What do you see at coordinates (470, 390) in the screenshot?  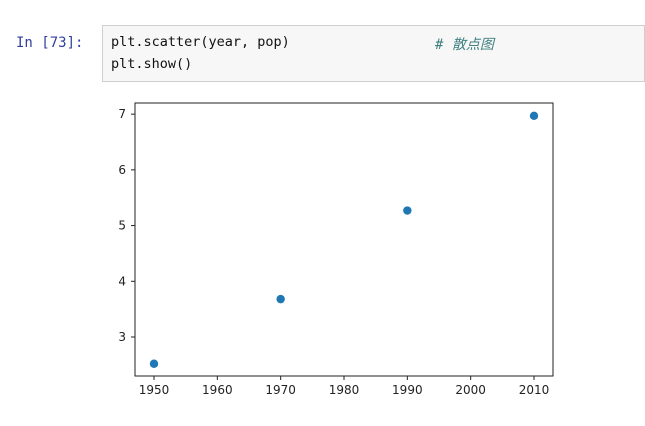 I see `x-tick-label: 2000` at bounding box center [470, 390].